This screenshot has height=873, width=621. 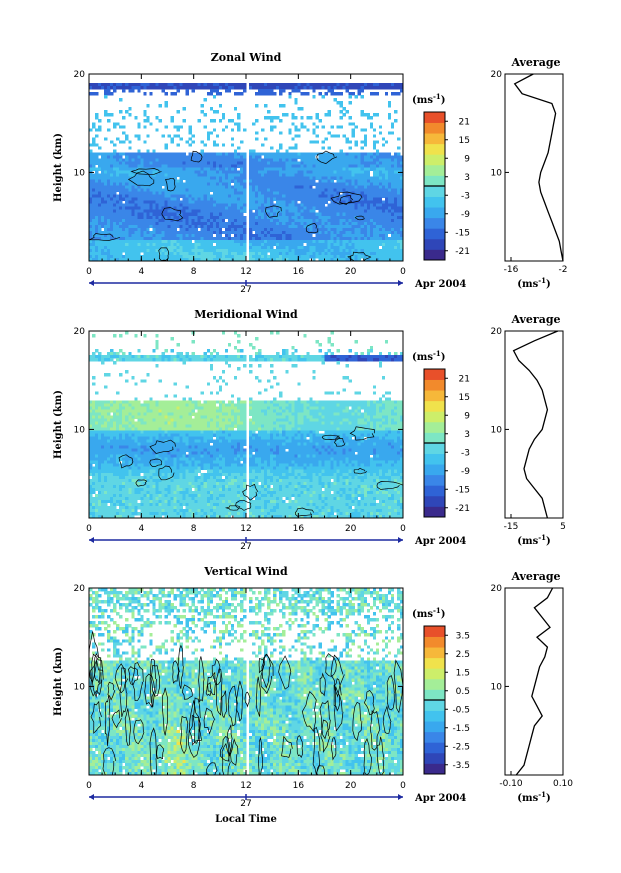 I want to click on colorbar-segment, so click(x=434, y=202).